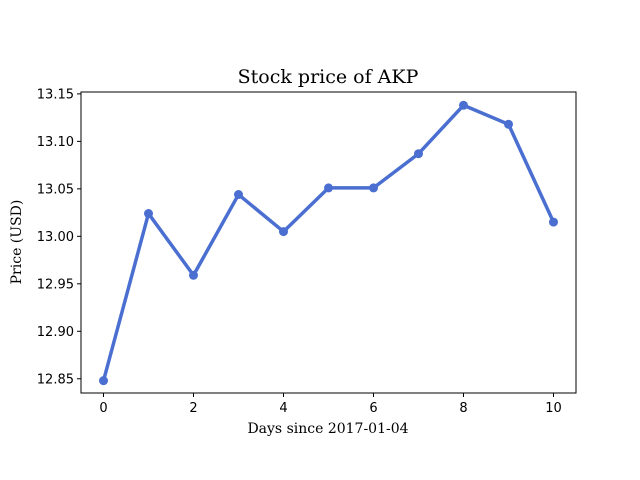 Image resolution: width=640 pixels, height=480 pixels. What do you see at coordinates (55, 237) in the screenshot?
I see `y-tick-label: 13.00` at bounding box center [55, 237].